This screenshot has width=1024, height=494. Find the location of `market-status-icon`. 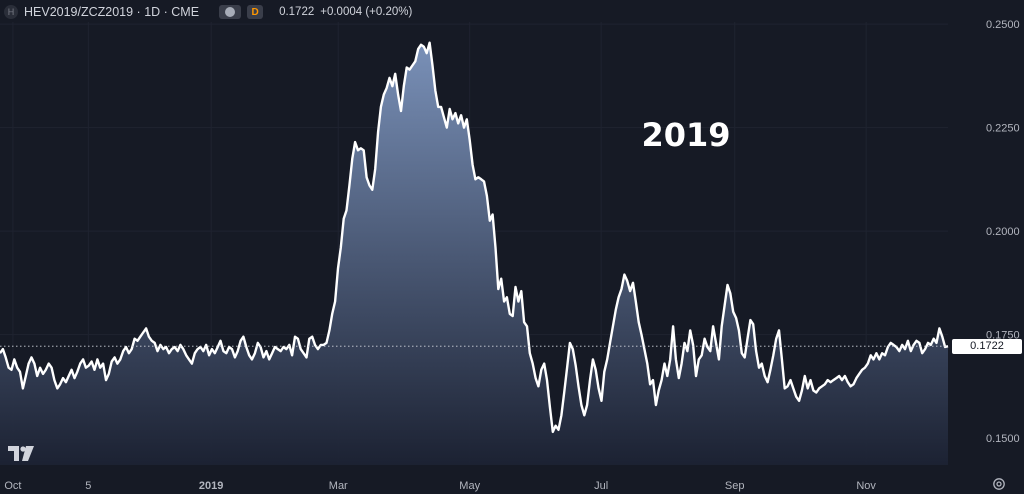

market-status-icon is located at coordinates (230, 12).